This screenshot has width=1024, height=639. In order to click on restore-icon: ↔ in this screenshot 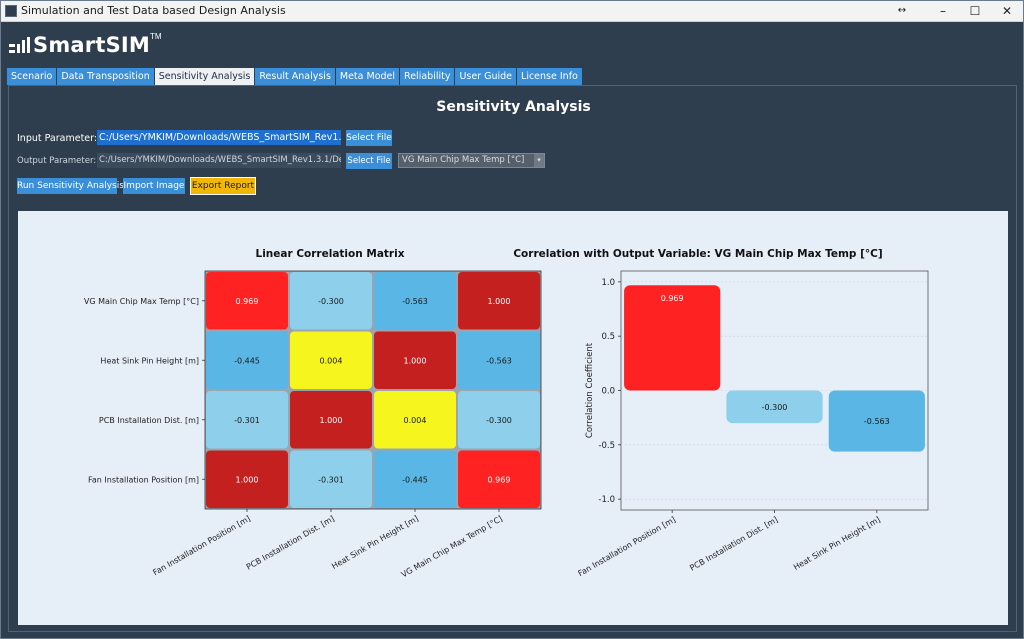, I will do `click(902, 10)`.